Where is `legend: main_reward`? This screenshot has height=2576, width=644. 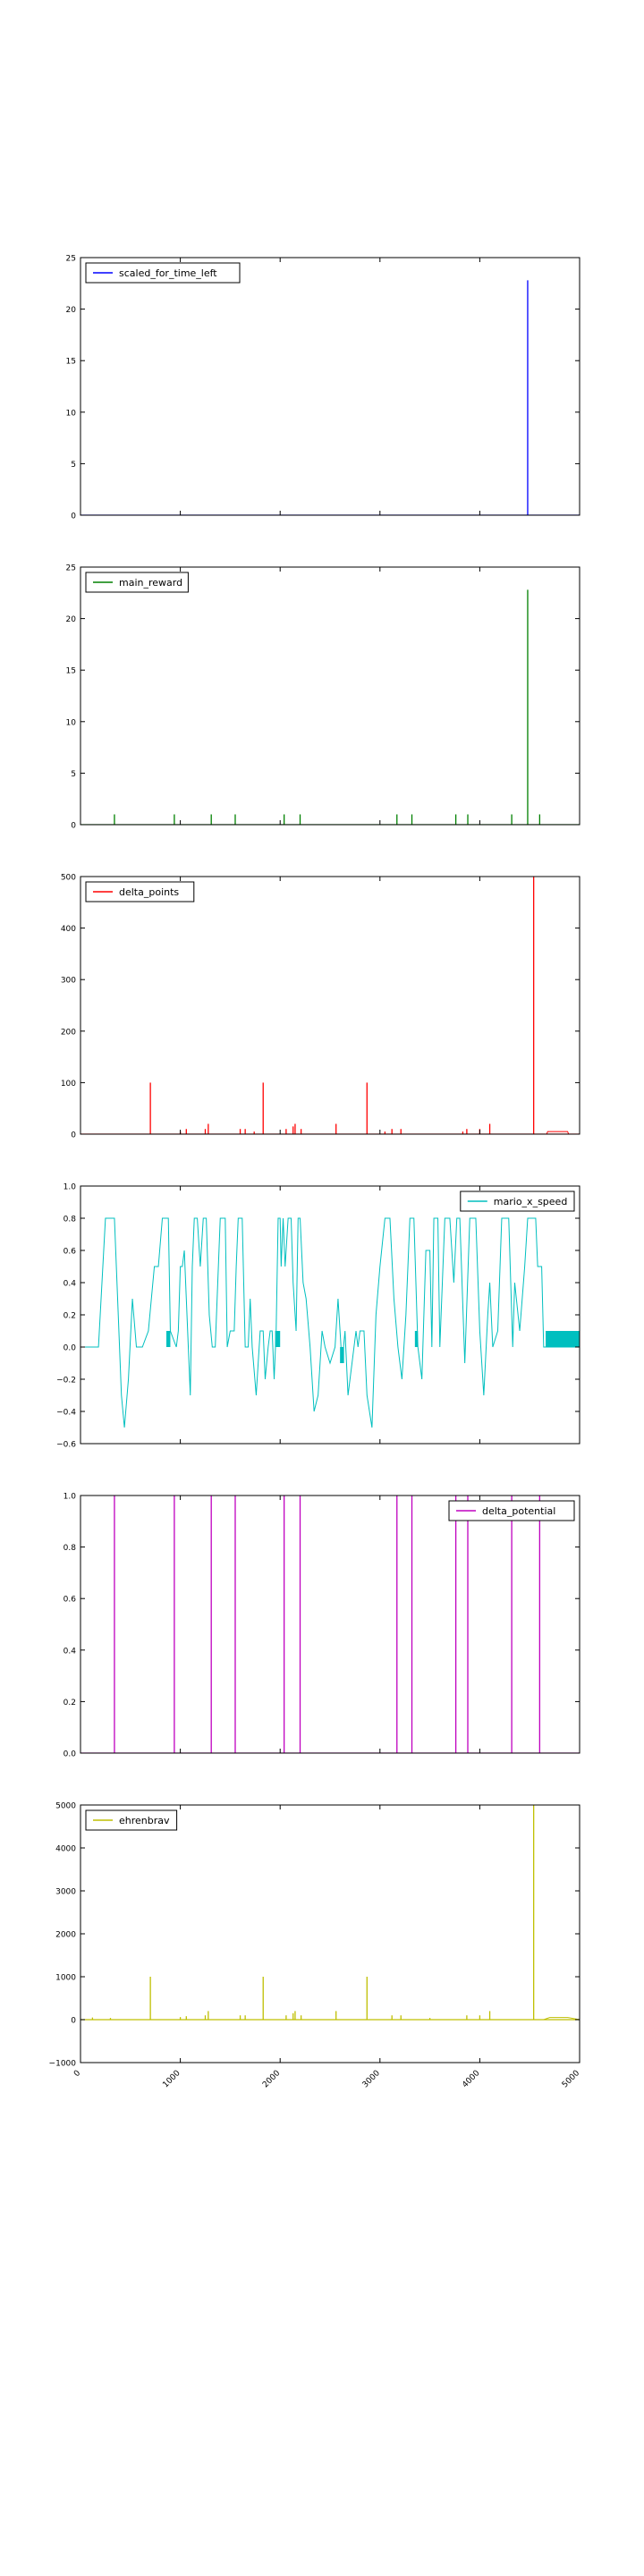
legend: main_reward is located at coordinates (137, 582).